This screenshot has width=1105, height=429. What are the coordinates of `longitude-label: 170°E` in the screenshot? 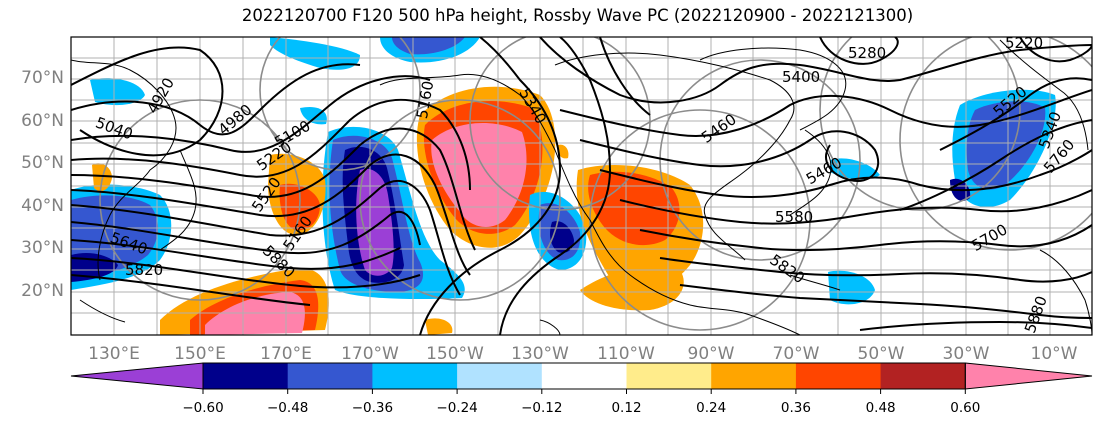 It's located at (286, 354).